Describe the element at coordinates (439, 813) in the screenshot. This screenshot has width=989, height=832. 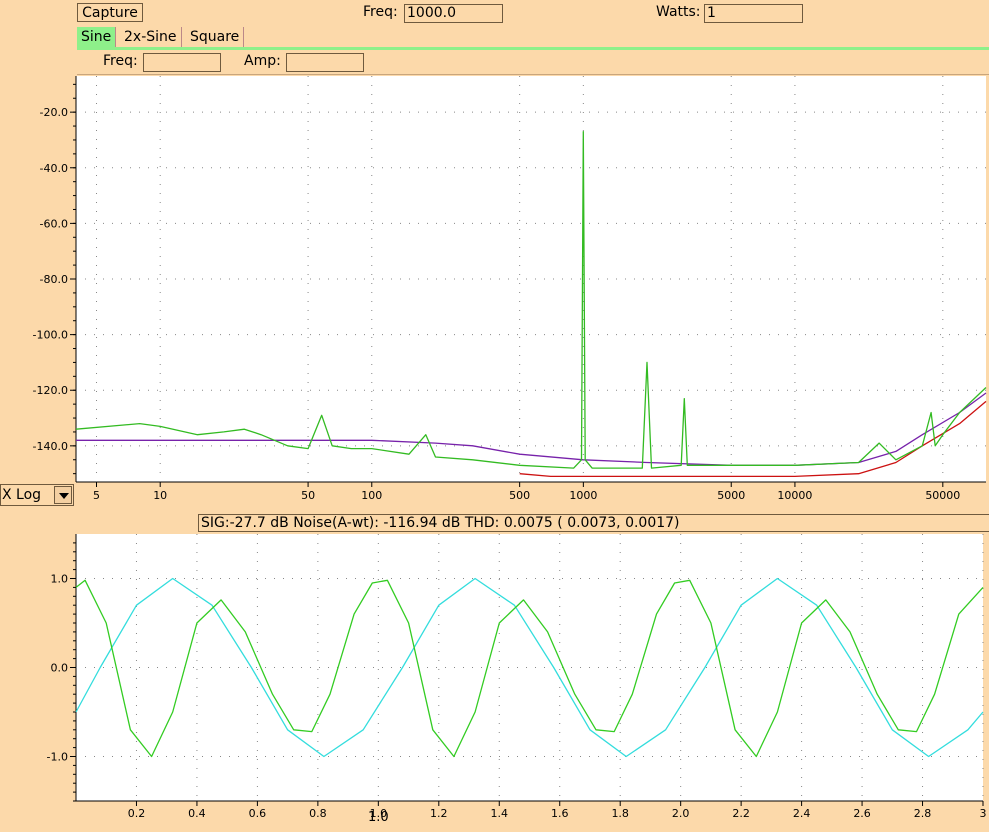
I see `x-tick-label: 1.2` at that location.